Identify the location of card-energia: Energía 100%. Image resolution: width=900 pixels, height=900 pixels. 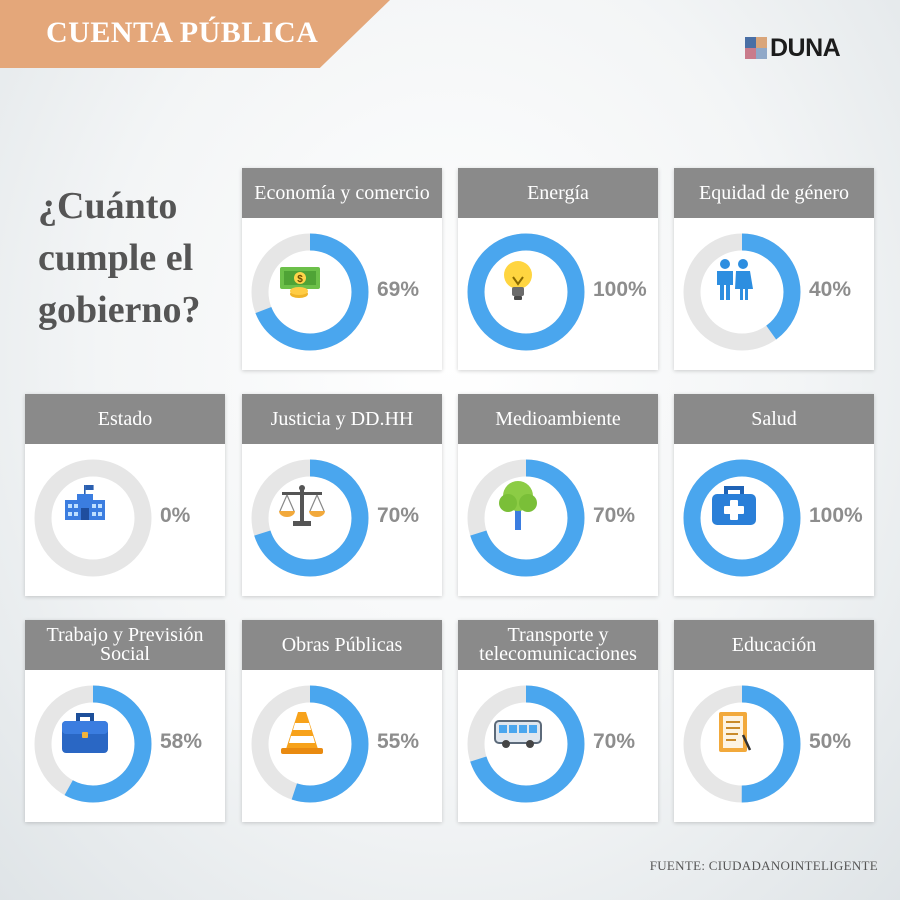
(558, 269).